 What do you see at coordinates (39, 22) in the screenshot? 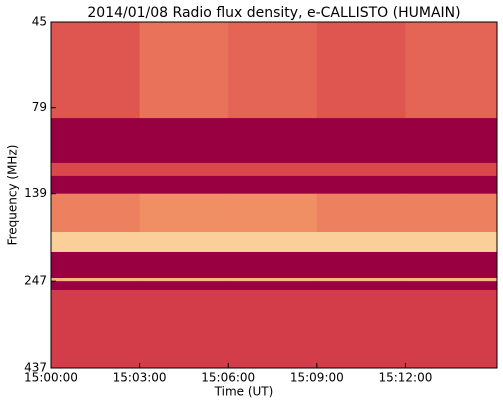
I see `y-tick-label: 45` at bounding box center [39, 22].